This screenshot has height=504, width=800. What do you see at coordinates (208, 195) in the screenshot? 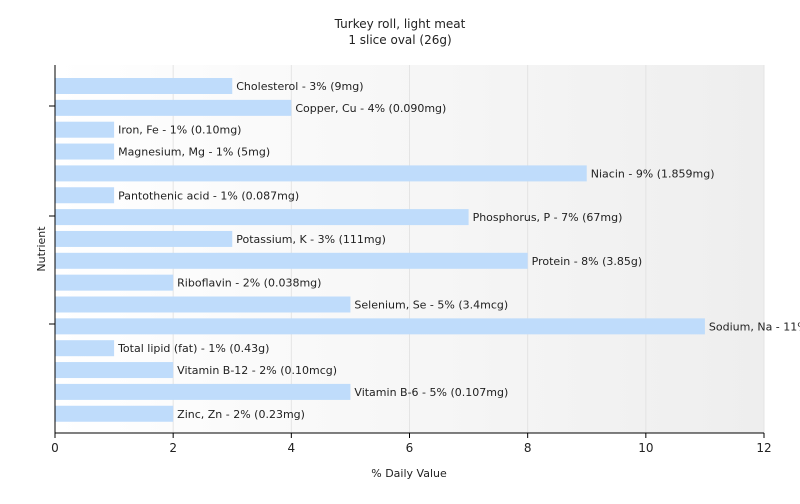
I see `data-label-5: Pantothenic acid - 1% (0.087mg)` at bounding box center [208, 195].